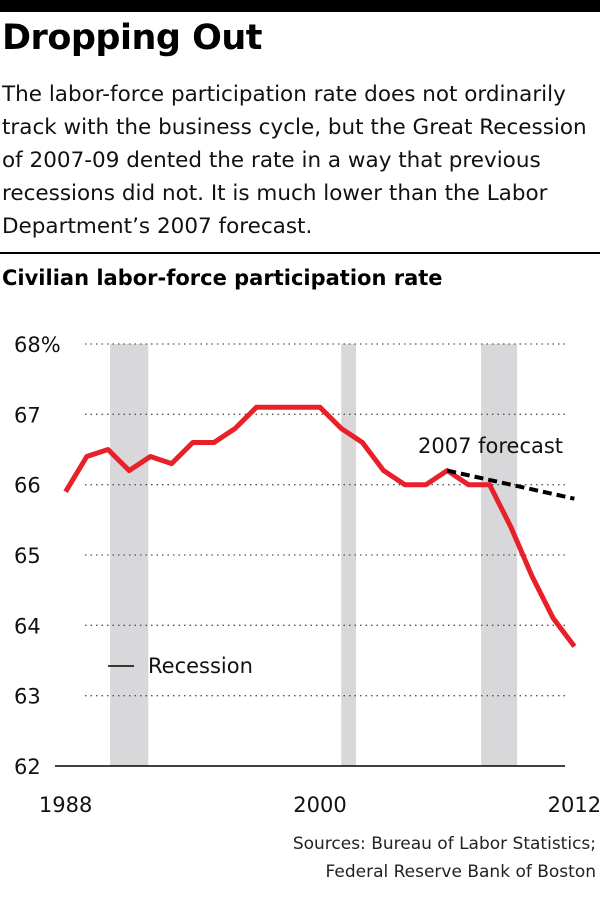 This screenshot has width=600, height=911. What do you see at coordinates (510, 484) in the screenshot?
I see `forecast-line` at bounding box center [510, 484].